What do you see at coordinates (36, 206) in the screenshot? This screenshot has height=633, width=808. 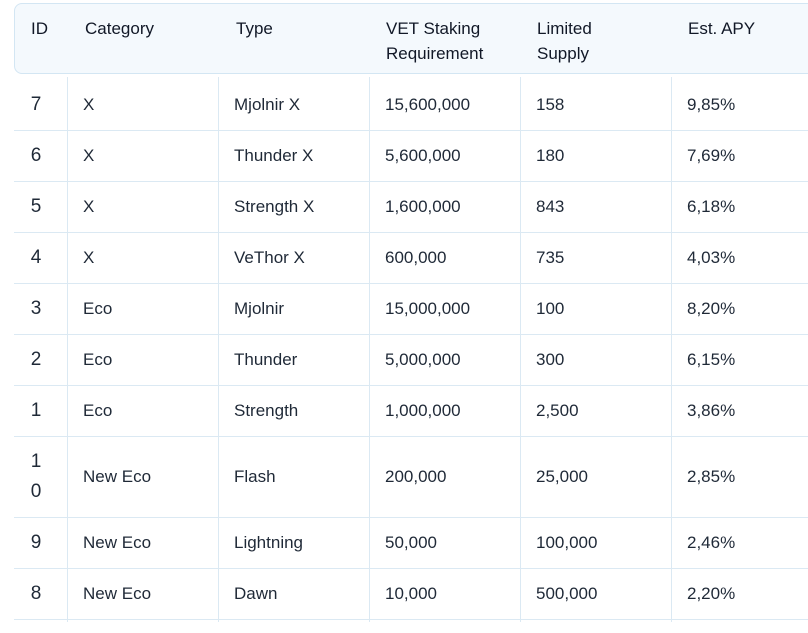 I see `cell-id: 5` at bounding box center [36, 206].